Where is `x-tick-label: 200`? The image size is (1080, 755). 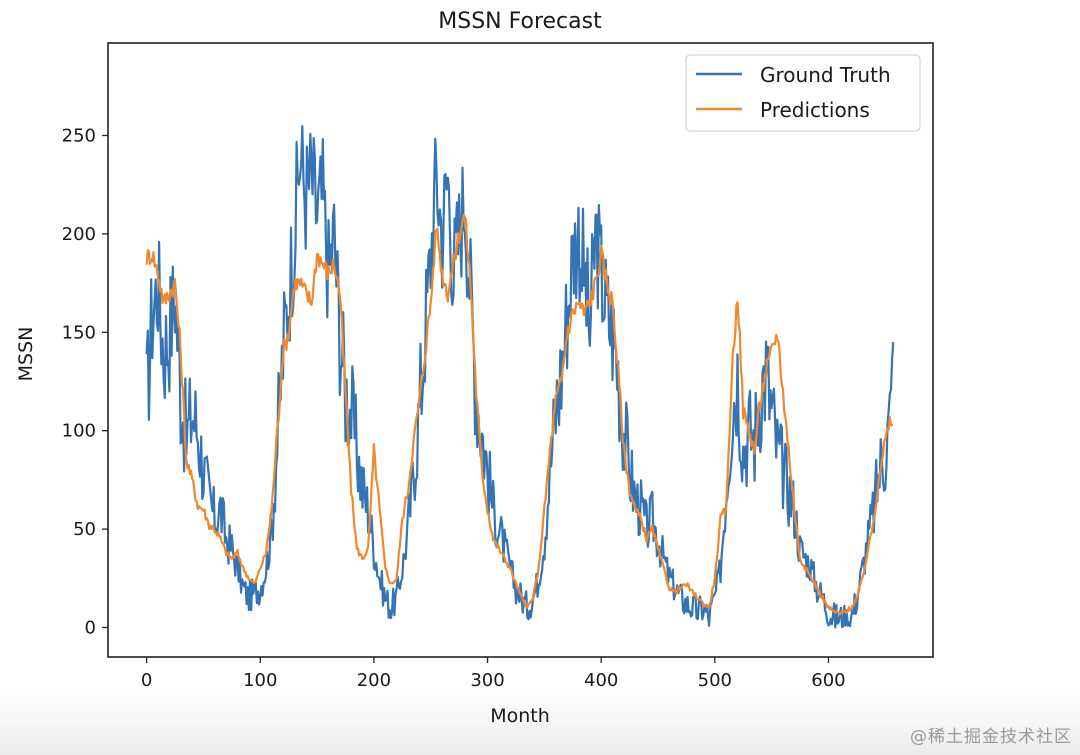 x-tick-label: 200 is located at coordinates (374, 680).